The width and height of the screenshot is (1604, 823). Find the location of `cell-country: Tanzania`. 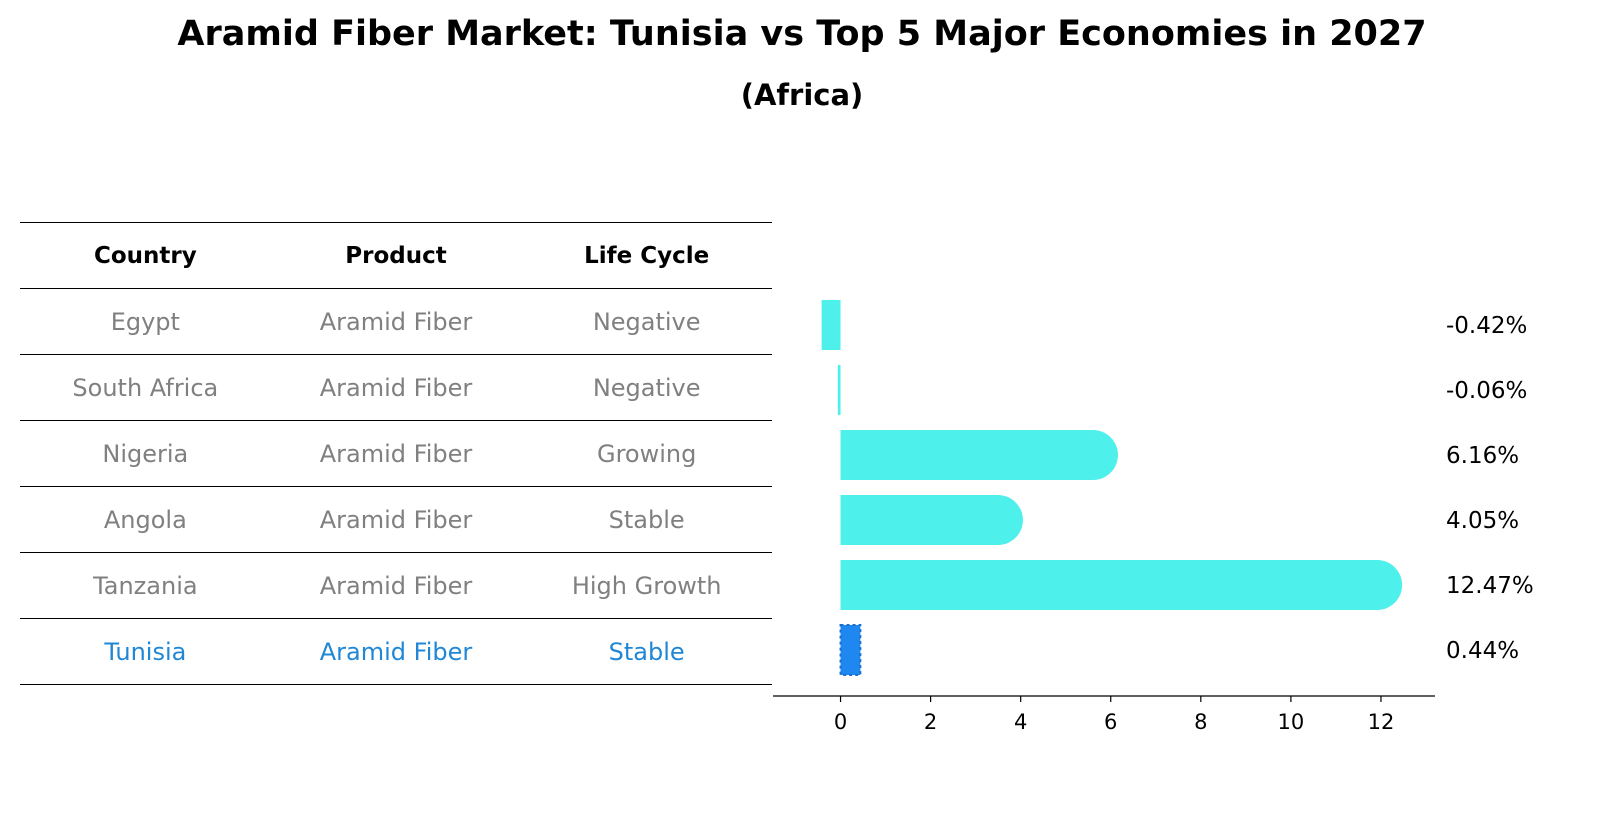

cell-country: Tanzania is located at coordinates (145, 585).